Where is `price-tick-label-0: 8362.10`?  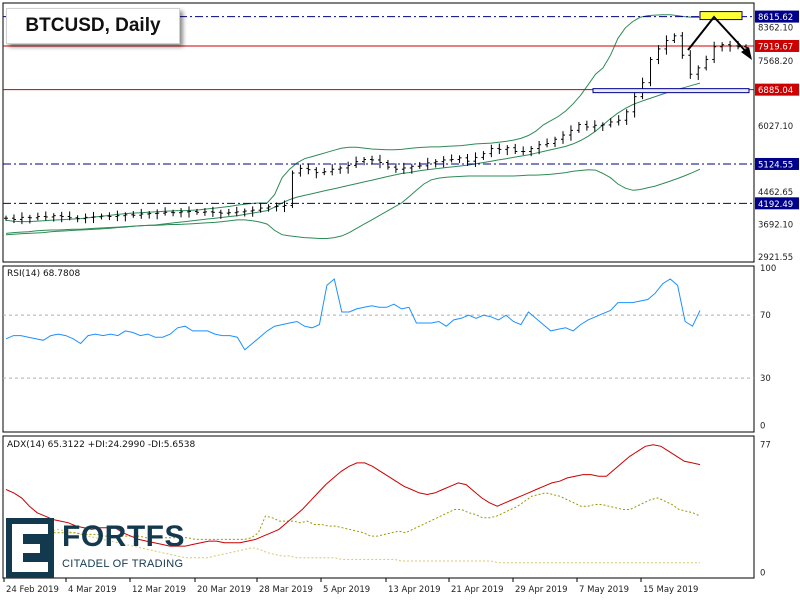 price-tick-label-0: 8362.10 is located at coordinates (775, 28).